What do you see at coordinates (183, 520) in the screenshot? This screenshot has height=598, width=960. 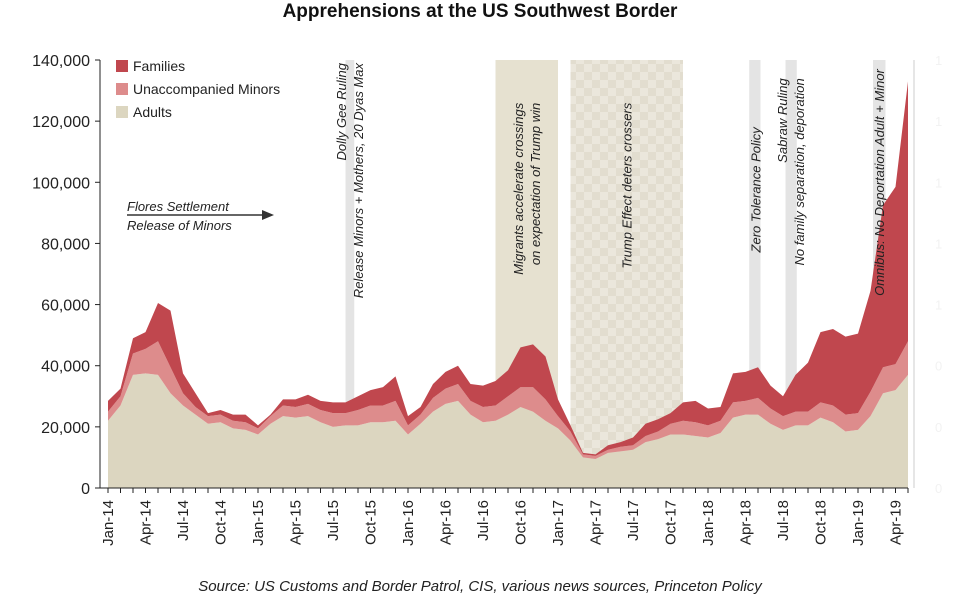 I see `x-tick-label: Jul-14` at bounding box center [183, 520].